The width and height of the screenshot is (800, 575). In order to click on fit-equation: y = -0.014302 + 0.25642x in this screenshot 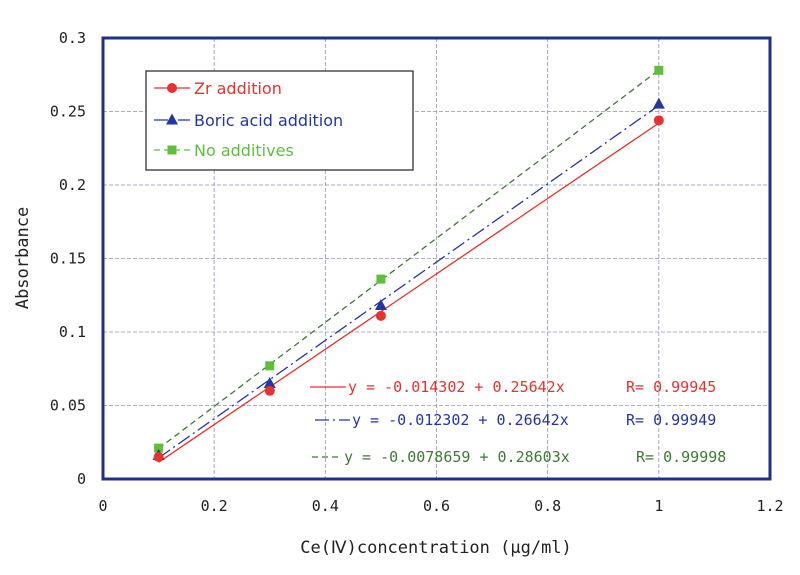, I will do `click(456, 387)`.